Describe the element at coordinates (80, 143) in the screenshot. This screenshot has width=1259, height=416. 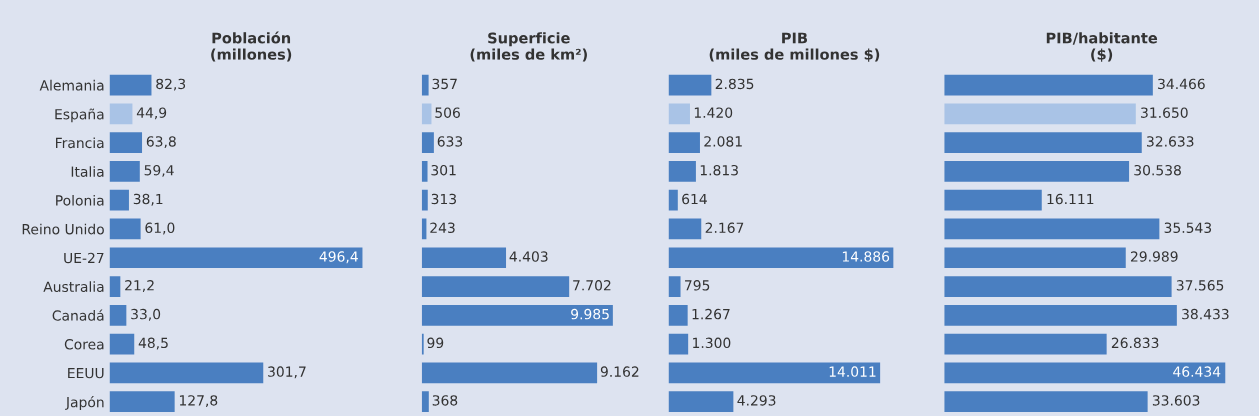
I see `y-tick-label: Francia` at that location.